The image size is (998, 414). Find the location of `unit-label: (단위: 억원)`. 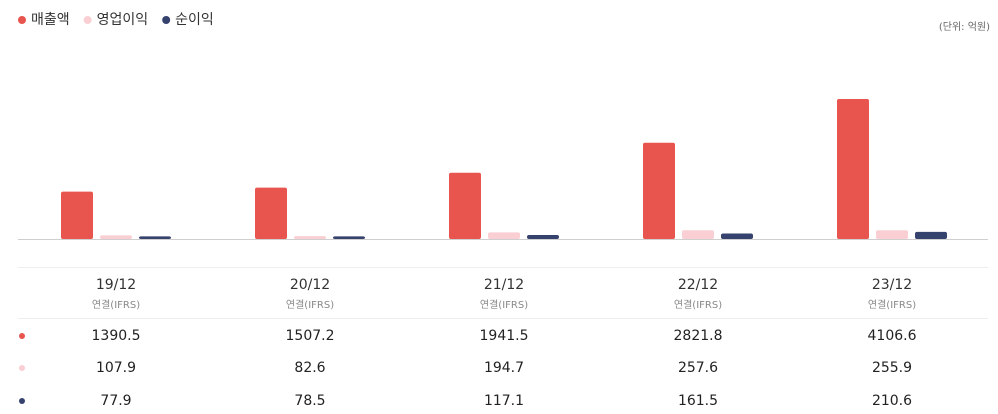

unit-label: (단위: 억원) is located at coordinates (964, 26).